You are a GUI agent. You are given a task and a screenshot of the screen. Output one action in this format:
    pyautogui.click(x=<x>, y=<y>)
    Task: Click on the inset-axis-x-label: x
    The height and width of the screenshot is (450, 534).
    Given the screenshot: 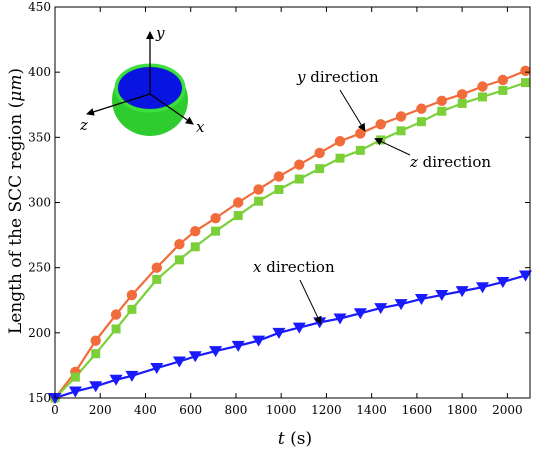 What is the action you would take?
    pyautogui.click(x=200, y=127)
    